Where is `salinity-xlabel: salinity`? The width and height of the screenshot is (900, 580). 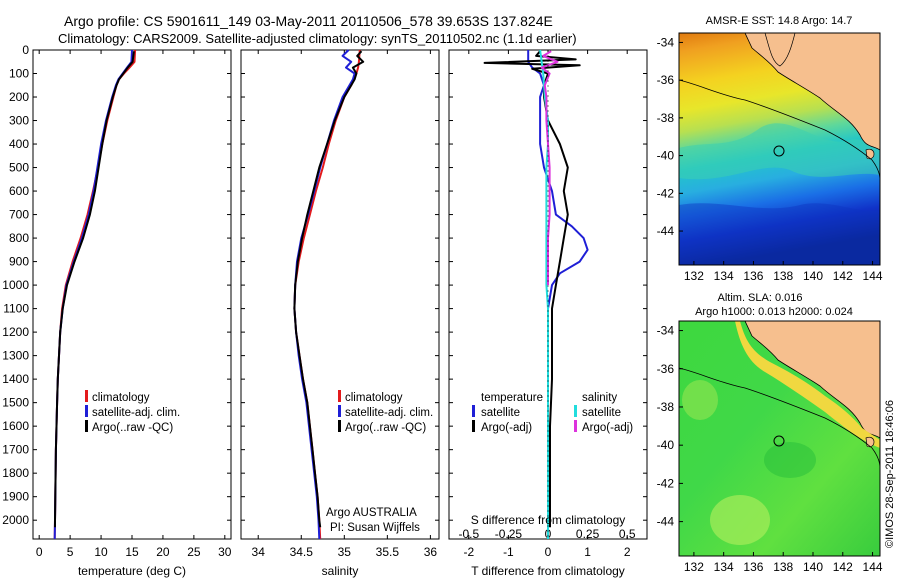 salinity-xlabel: salinity is located at coordinates (340, 571).